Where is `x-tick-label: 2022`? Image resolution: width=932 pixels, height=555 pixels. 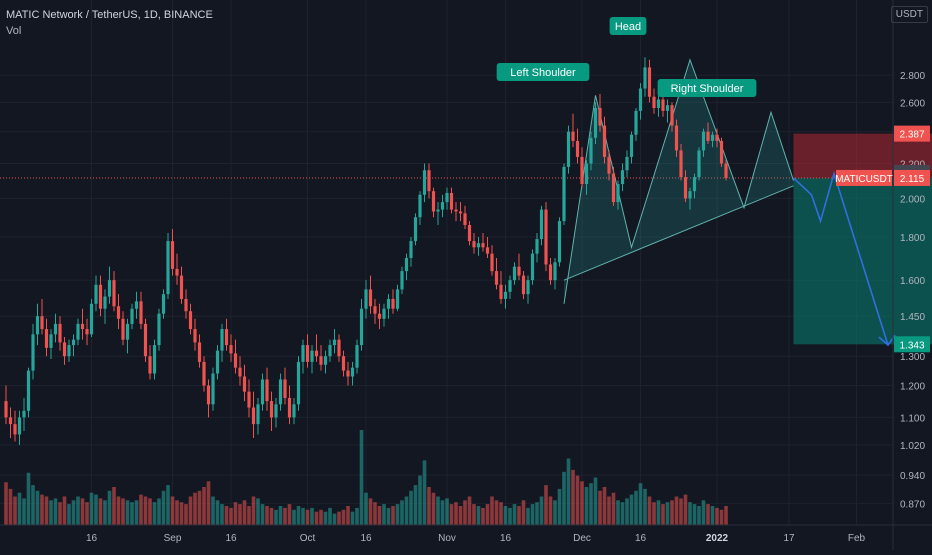 x-tick-label: 2022 is located at coordinates (717, 538).